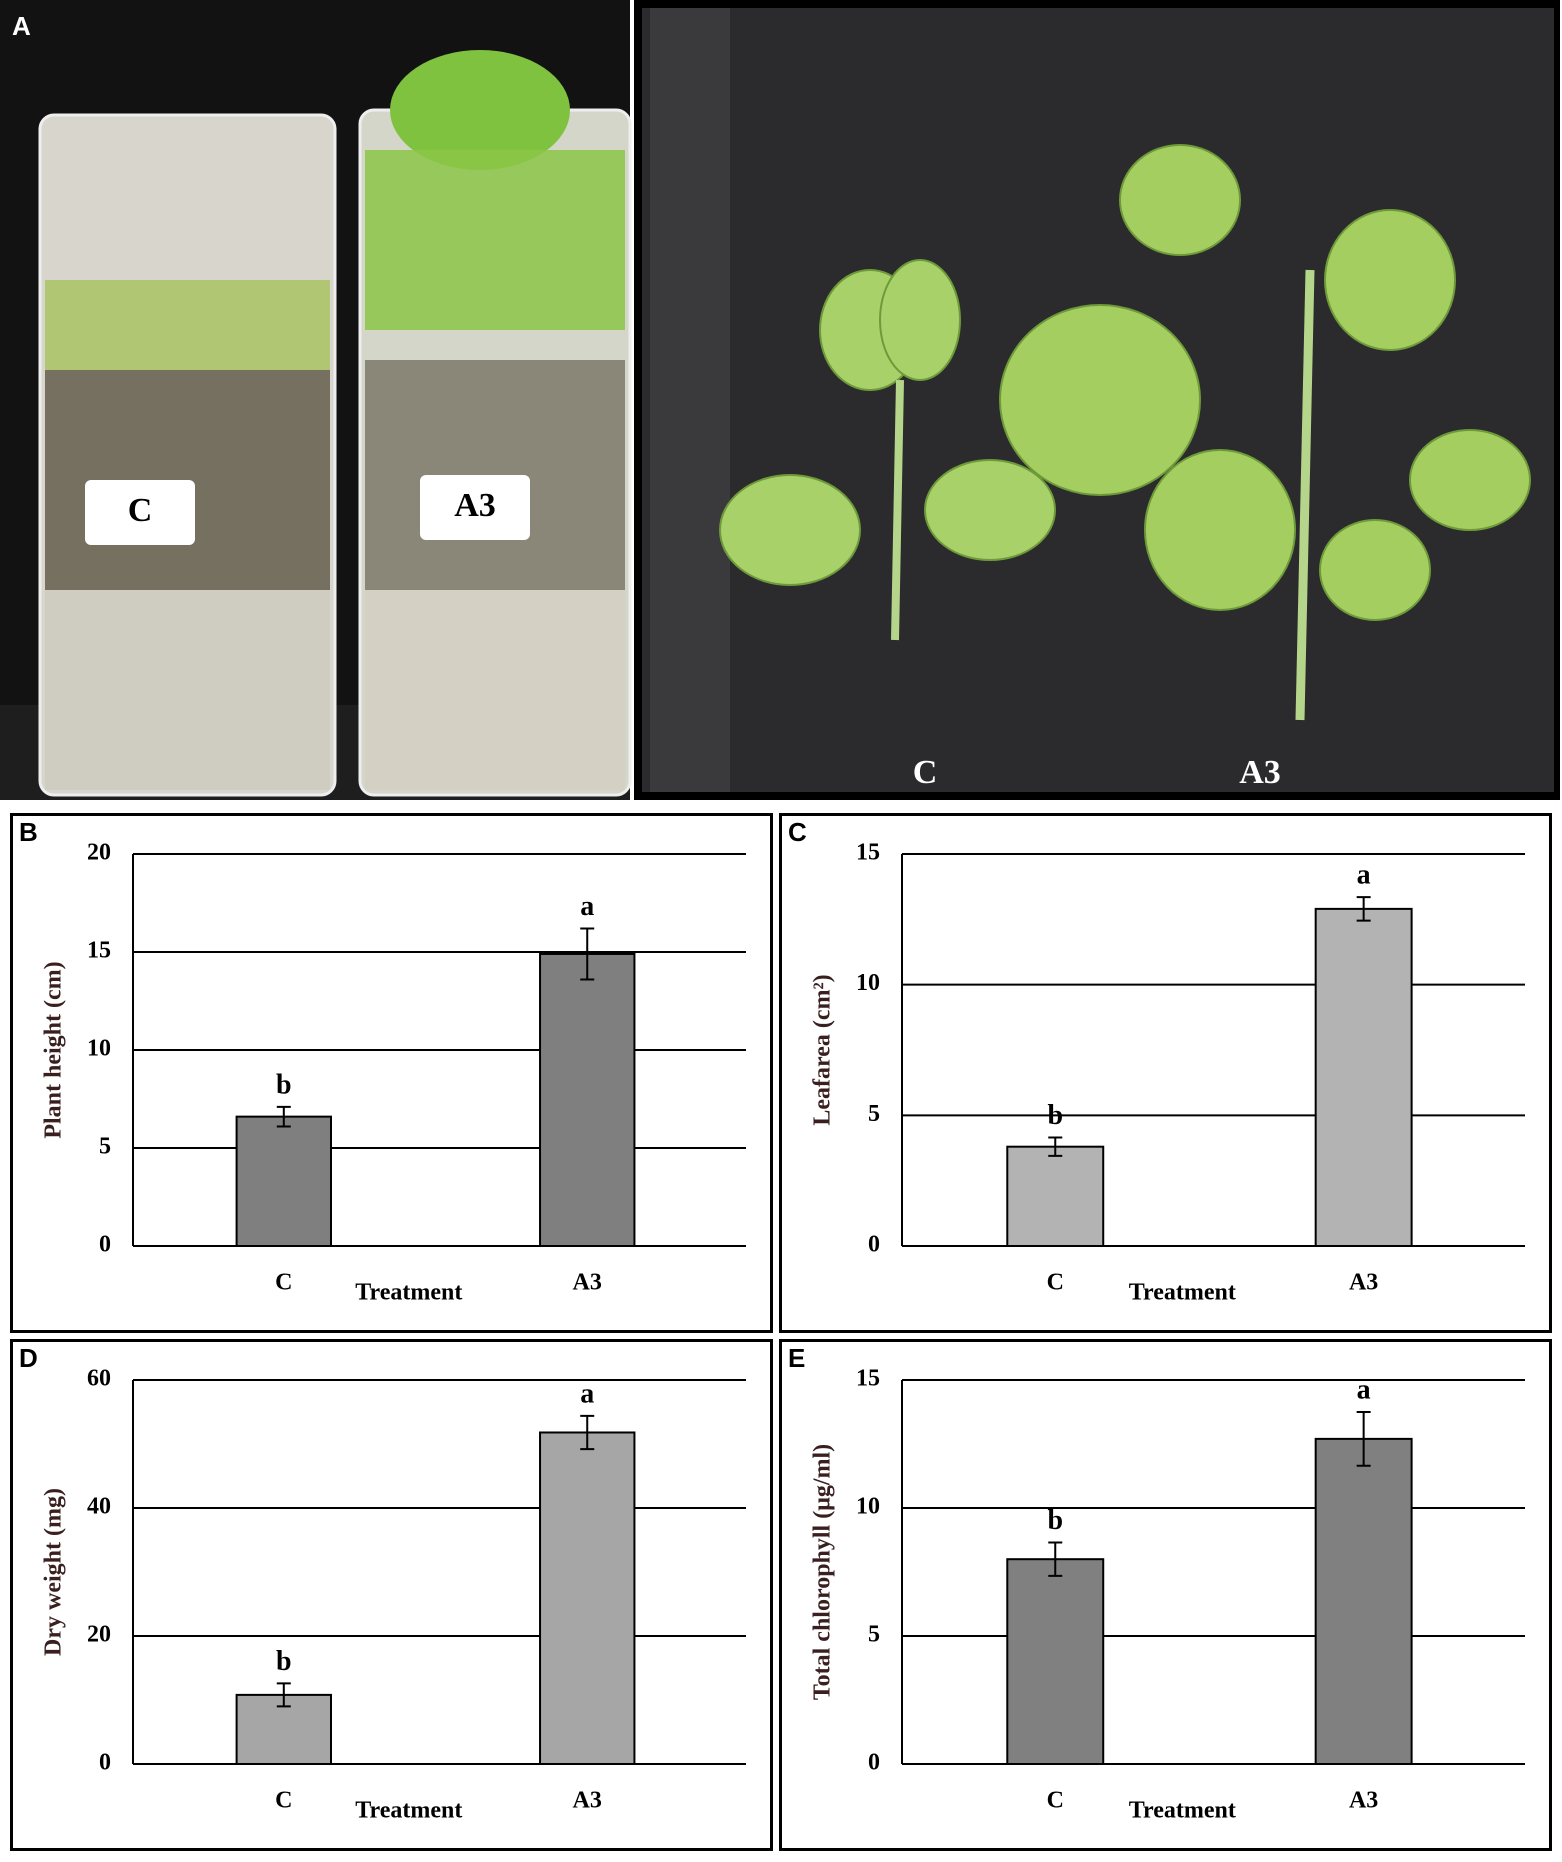 This screenshot has height=1862, width=1562. What do you see at coordinates (796, 1358) in the screenshot?
I see `panel-label: E` at bounding box center [796, 1358].